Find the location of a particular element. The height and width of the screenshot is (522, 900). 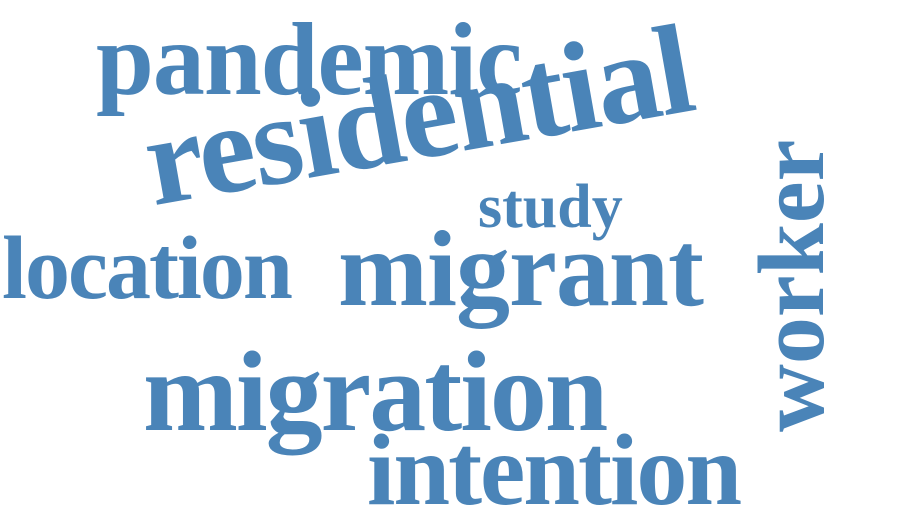

word-study: study is located at coordinates (550, 207).